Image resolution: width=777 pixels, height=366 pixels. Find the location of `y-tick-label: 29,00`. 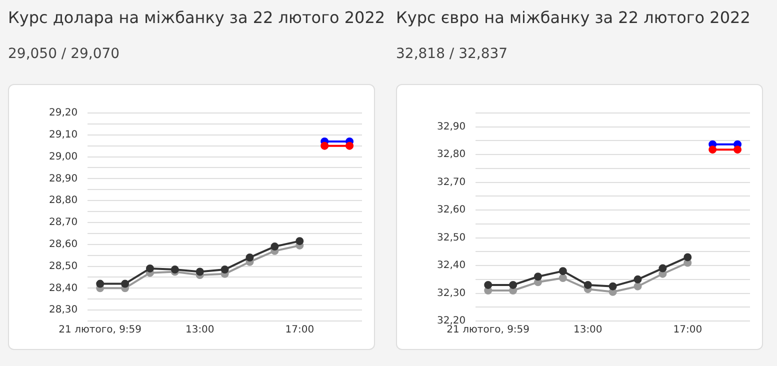

y-tick-label: 29,00 is located at coordinates (63, 156).